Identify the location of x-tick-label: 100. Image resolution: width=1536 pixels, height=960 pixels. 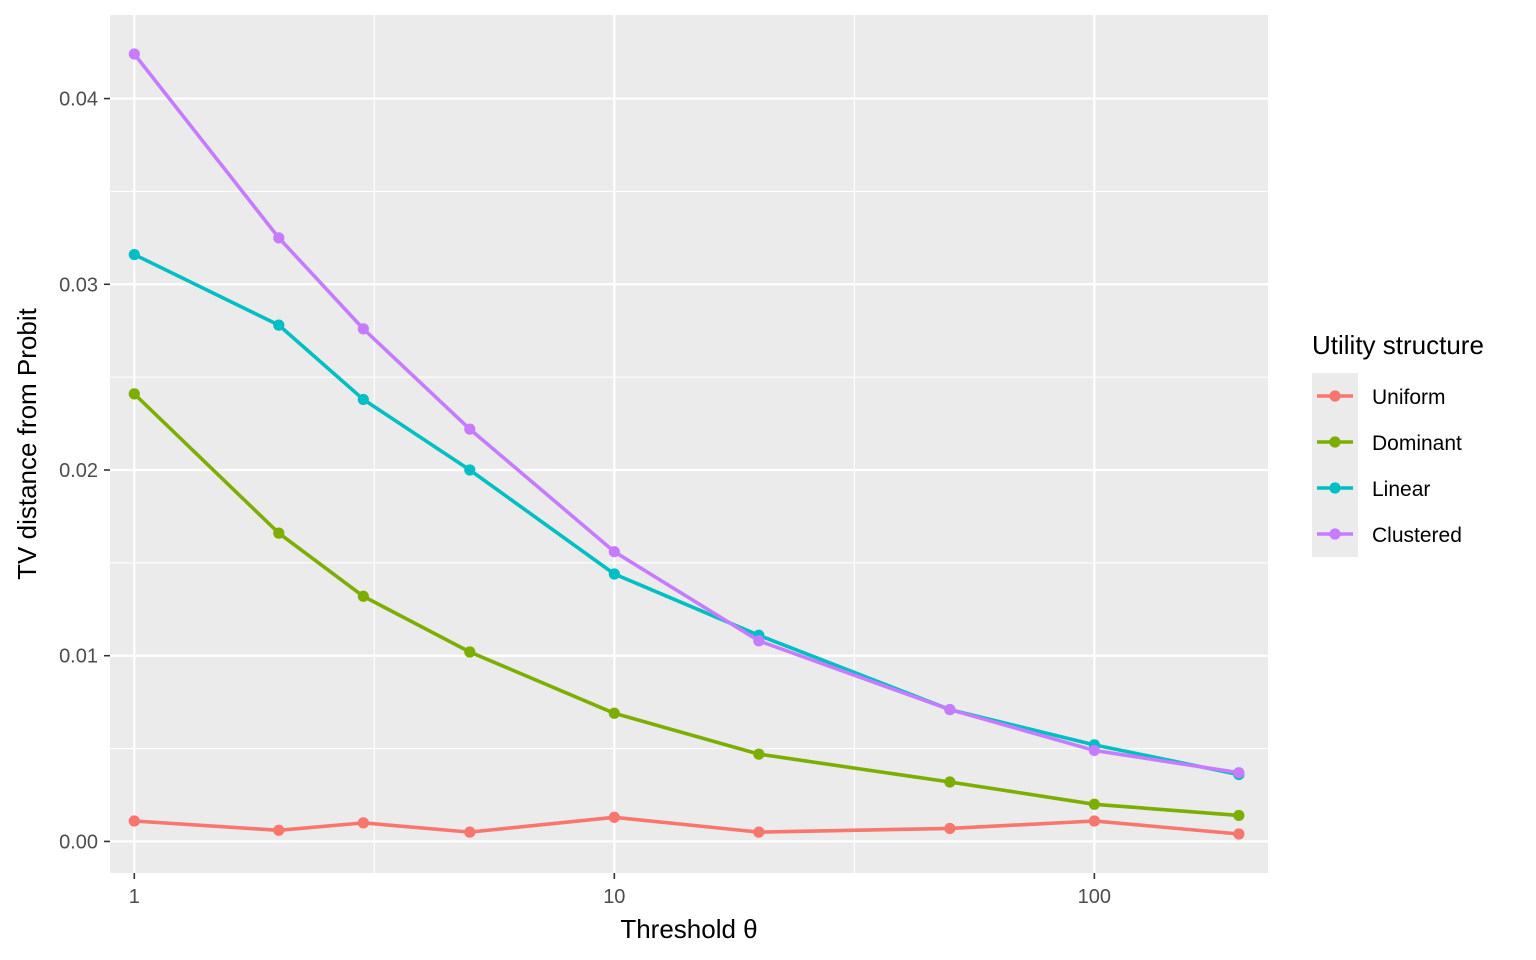
(1094, 897).